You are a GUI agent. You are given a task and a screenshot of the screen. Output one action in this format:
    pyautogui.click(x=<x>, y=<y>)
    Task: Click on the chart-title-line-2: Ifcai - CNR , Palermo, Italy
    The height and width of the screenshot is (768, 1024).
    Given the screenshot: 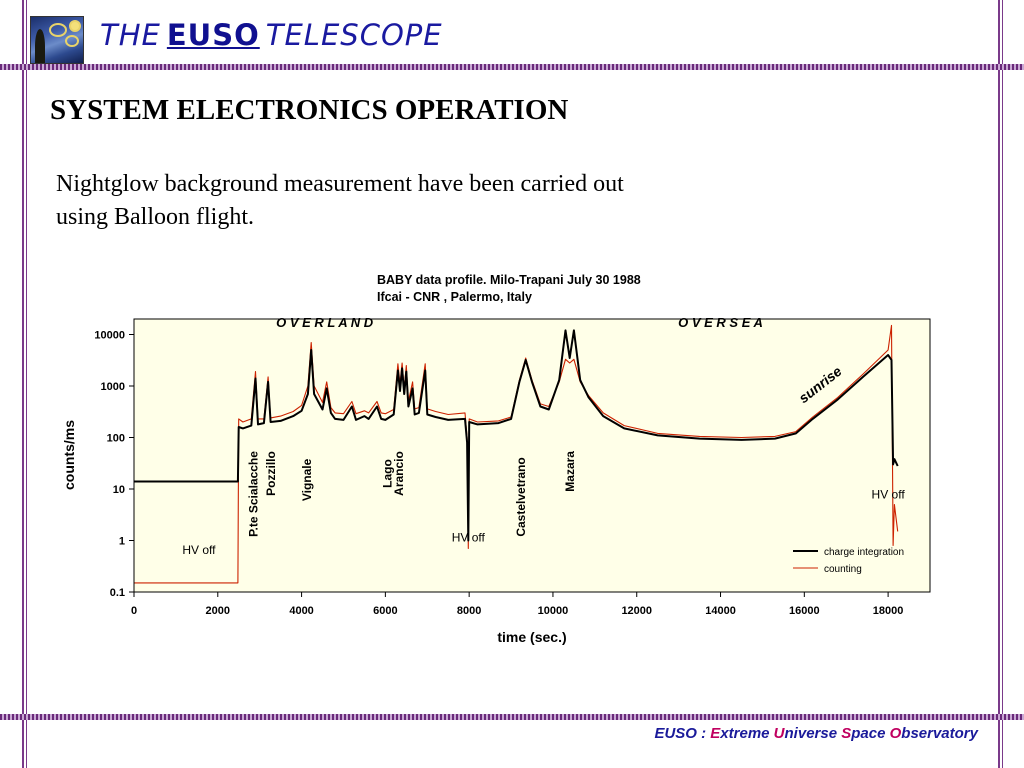 What is the action you would take?
    pyautogui.click(x=454, y=297)
    